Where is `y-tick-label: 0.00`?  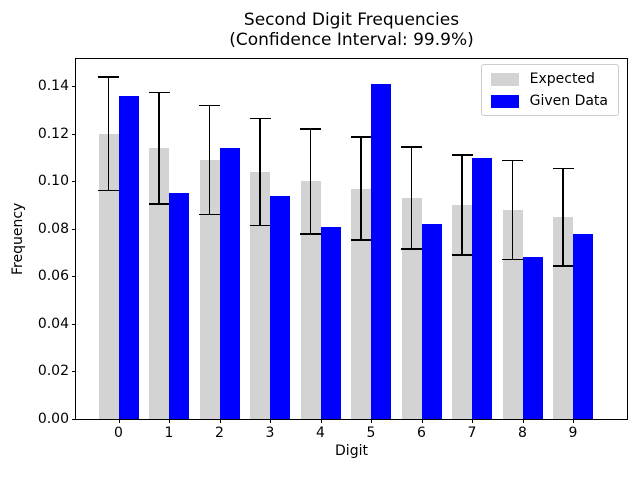 y-tick-label: 0.00 is located at coordinates (53, 419).